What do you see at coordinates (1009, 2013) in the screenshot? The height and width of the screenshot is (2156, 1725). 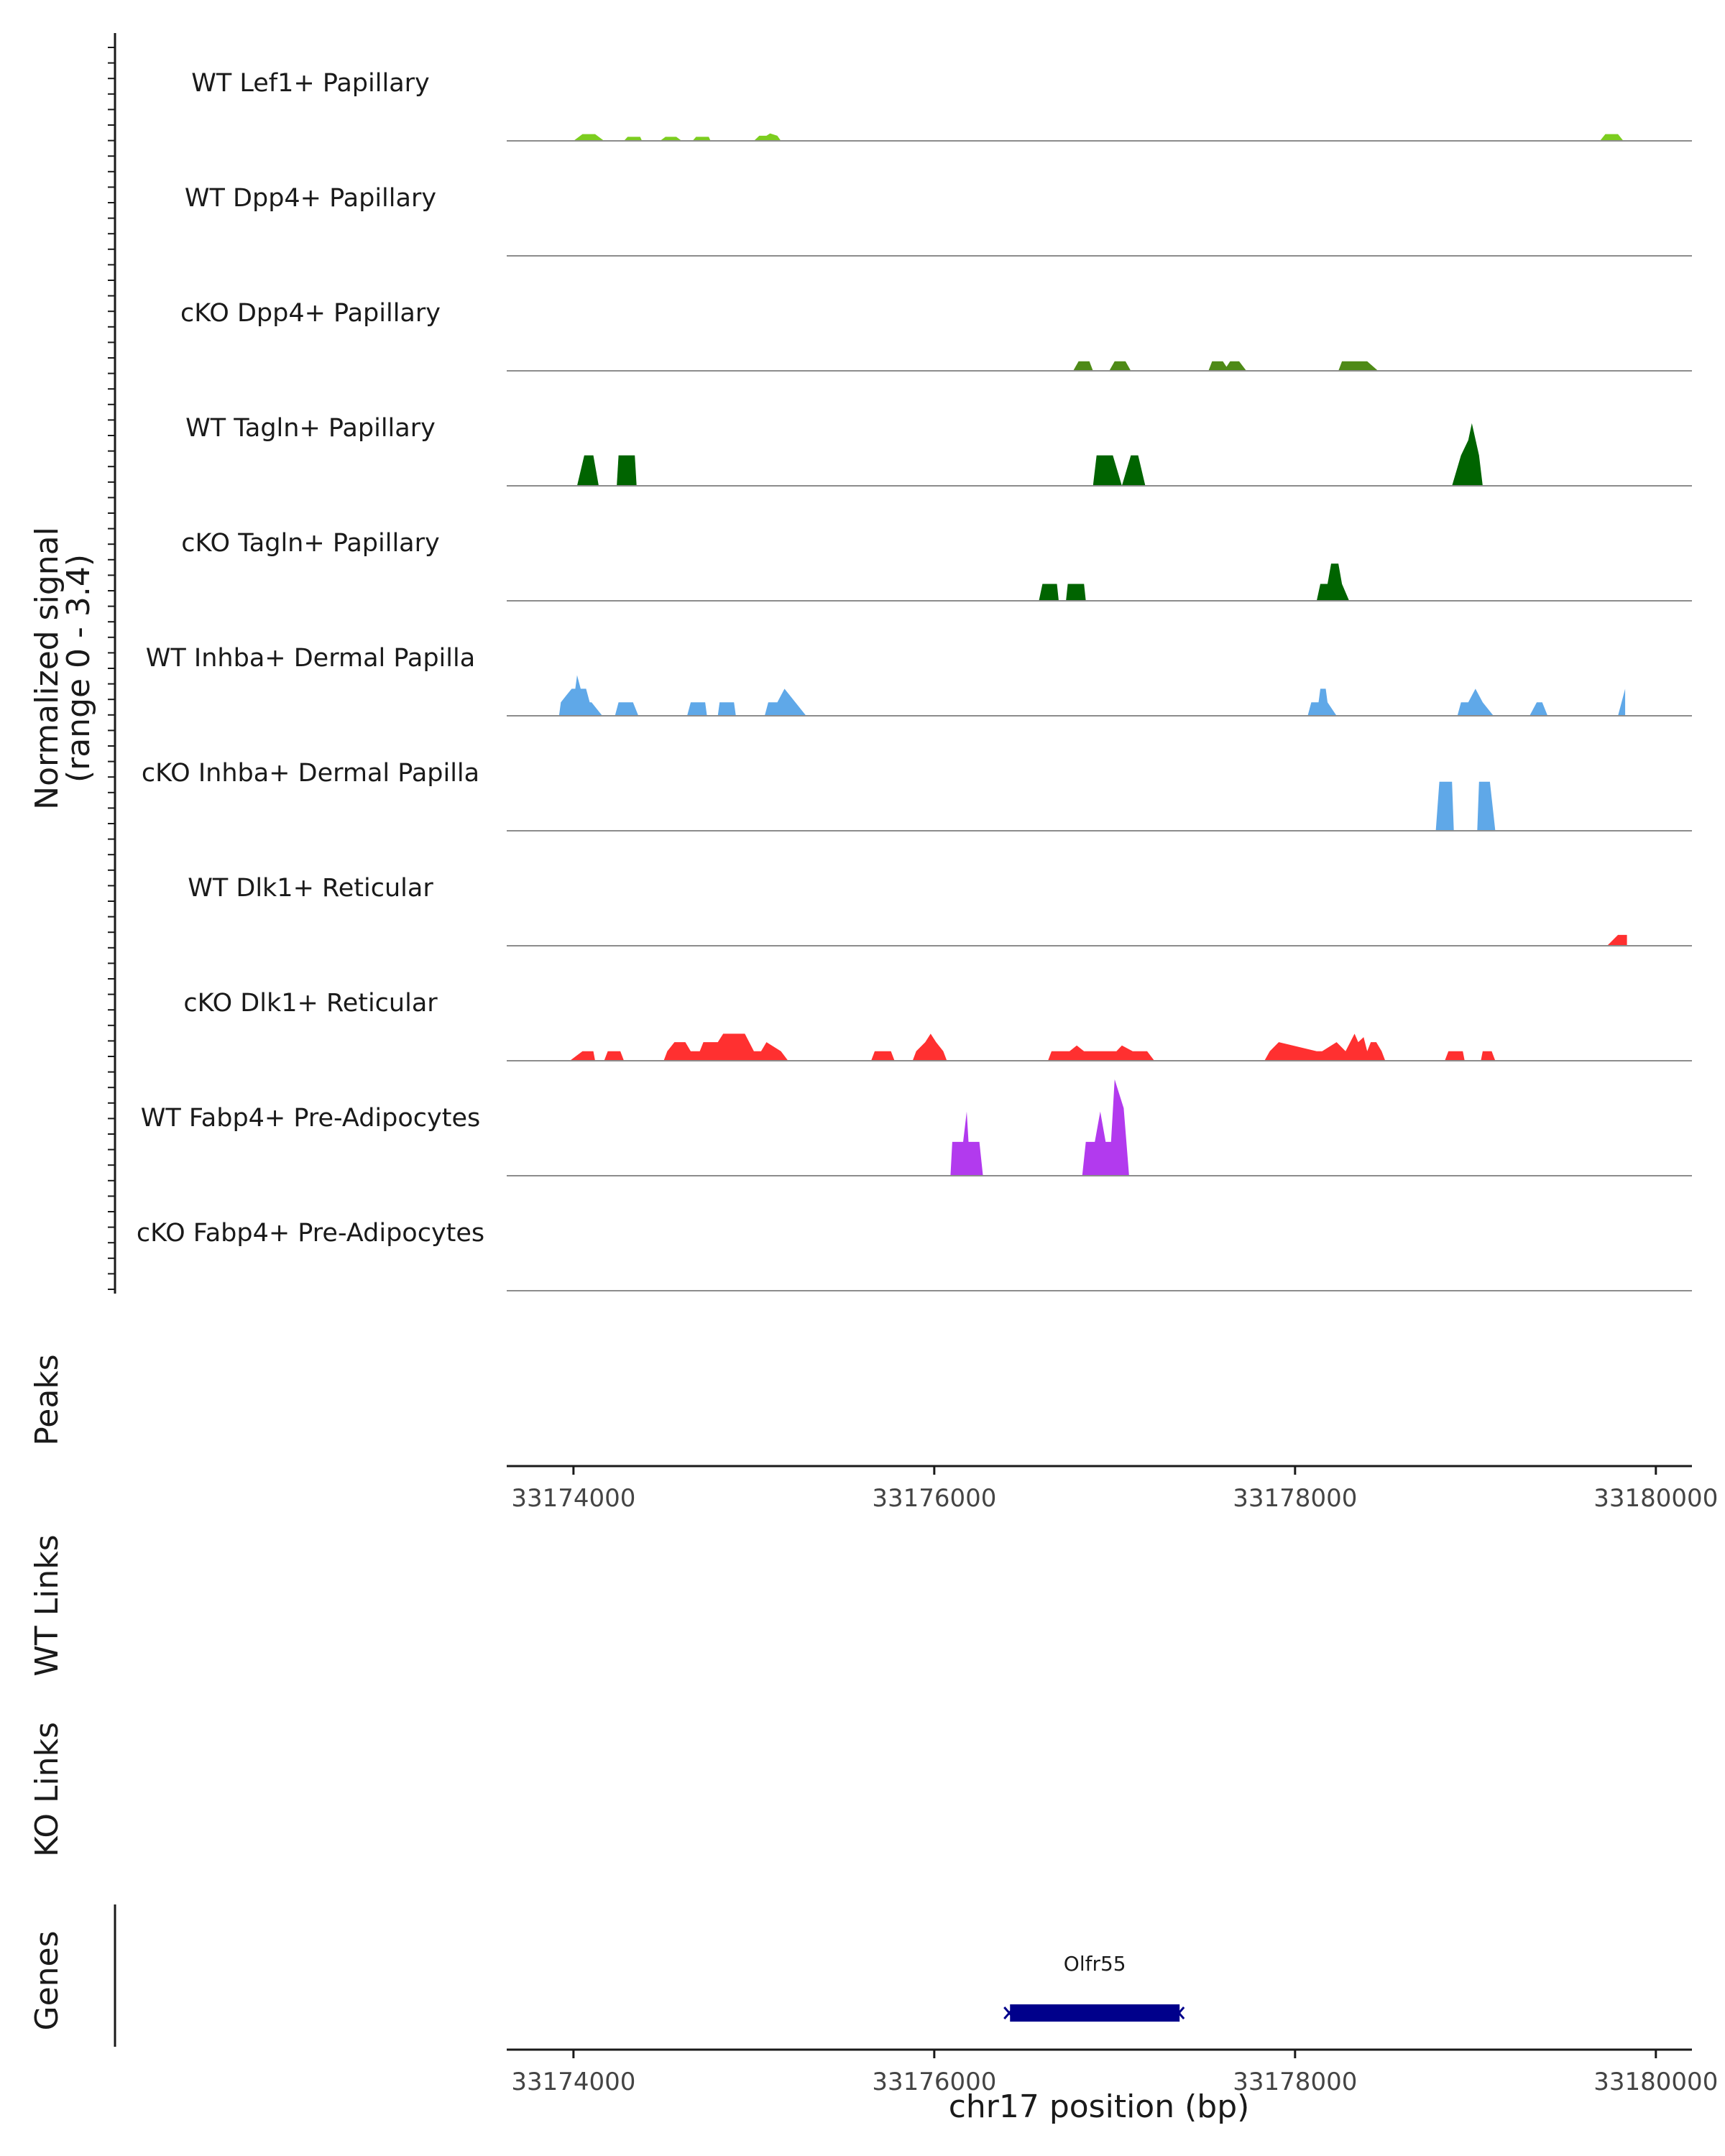 I see `gene-strand-marker` at bounding box center [1009, 2013].